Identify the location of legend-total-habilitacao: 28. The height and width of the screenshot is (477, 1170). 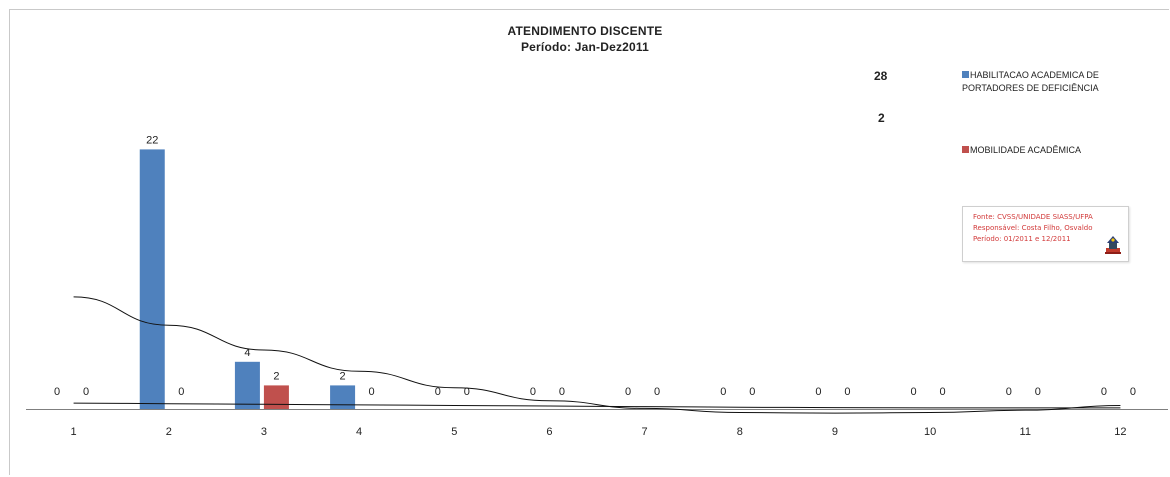
(881, 76).